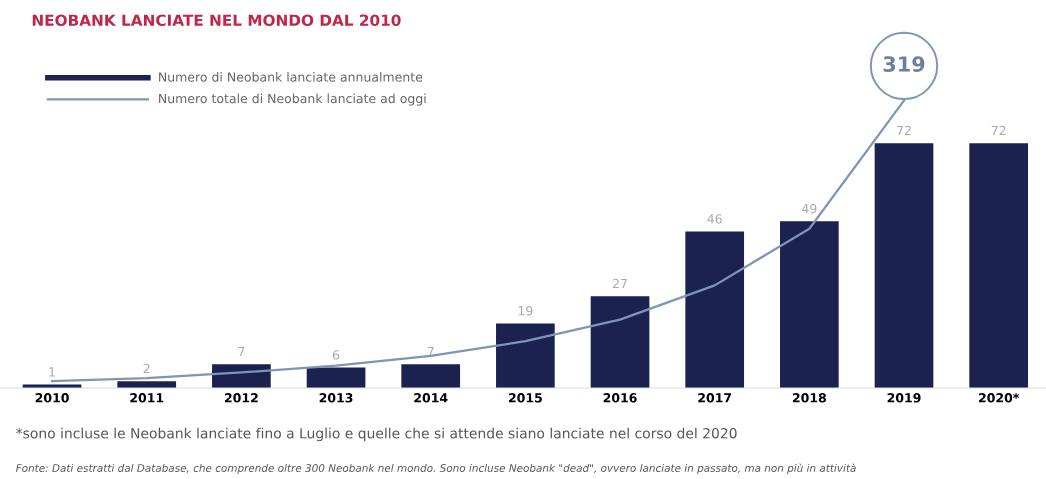 The image size is (1046, 479). What do you see at coordinates (904, 398) in the screenshot?
I see `x-tick-label: 2019` at bounding box center [904, 398].